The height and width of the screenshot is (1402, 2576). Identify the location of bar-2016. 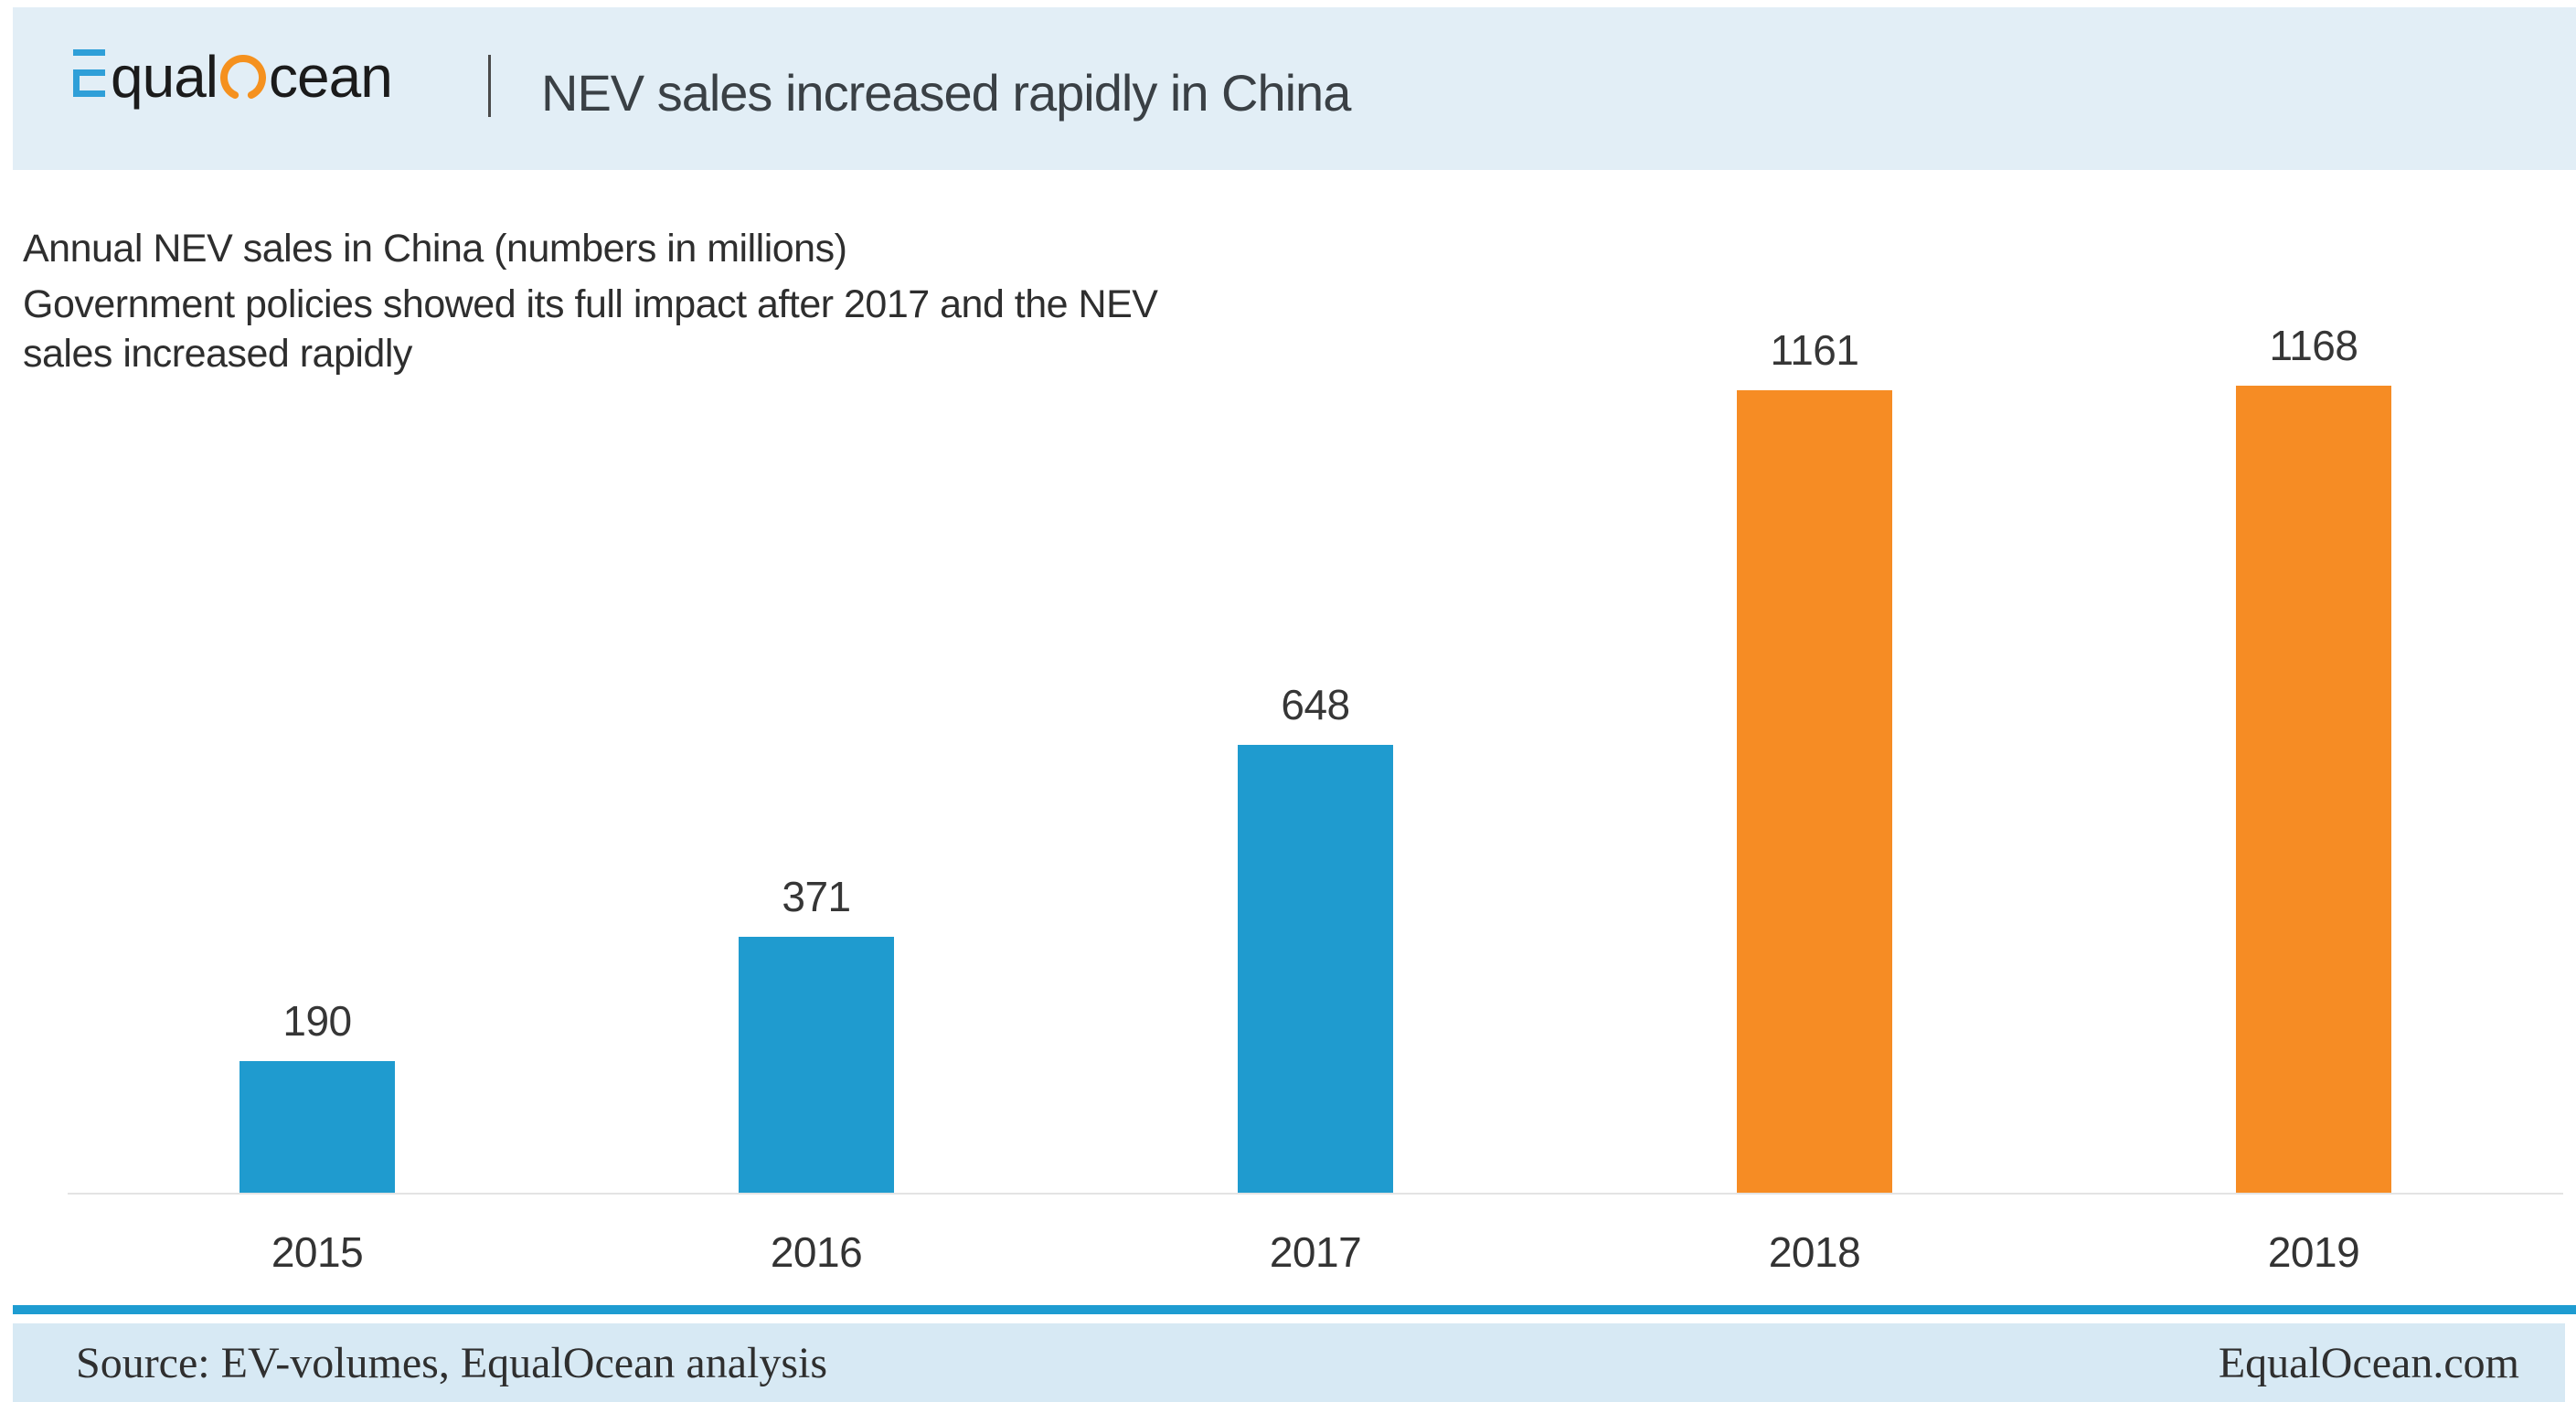
(816, 1065).